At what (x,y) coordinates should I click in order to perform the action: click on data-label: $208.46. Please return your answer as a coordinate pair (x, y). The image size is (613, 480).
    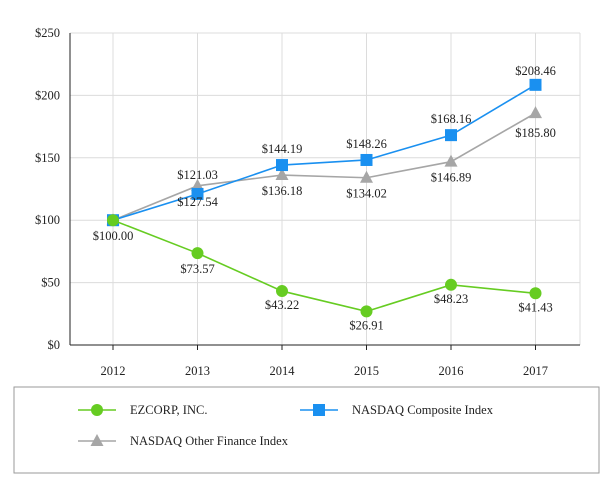
    Looking at the image, I should click on (535, 71).